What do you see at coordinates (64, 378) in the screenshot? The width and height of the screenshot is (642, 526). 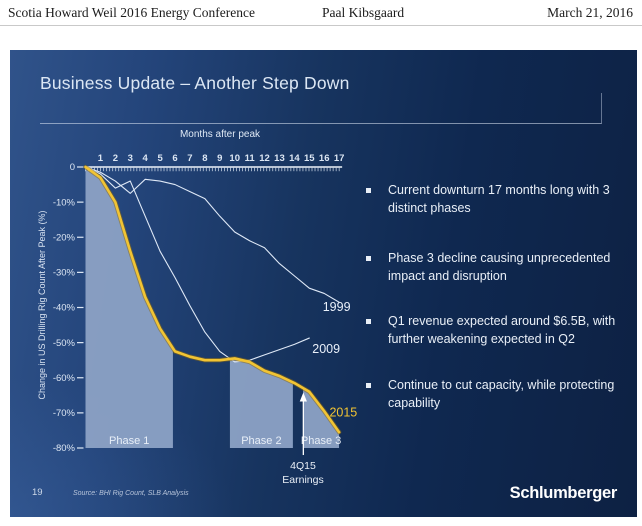 I see `svg-text: -60%` at bounding box center [64, 378].